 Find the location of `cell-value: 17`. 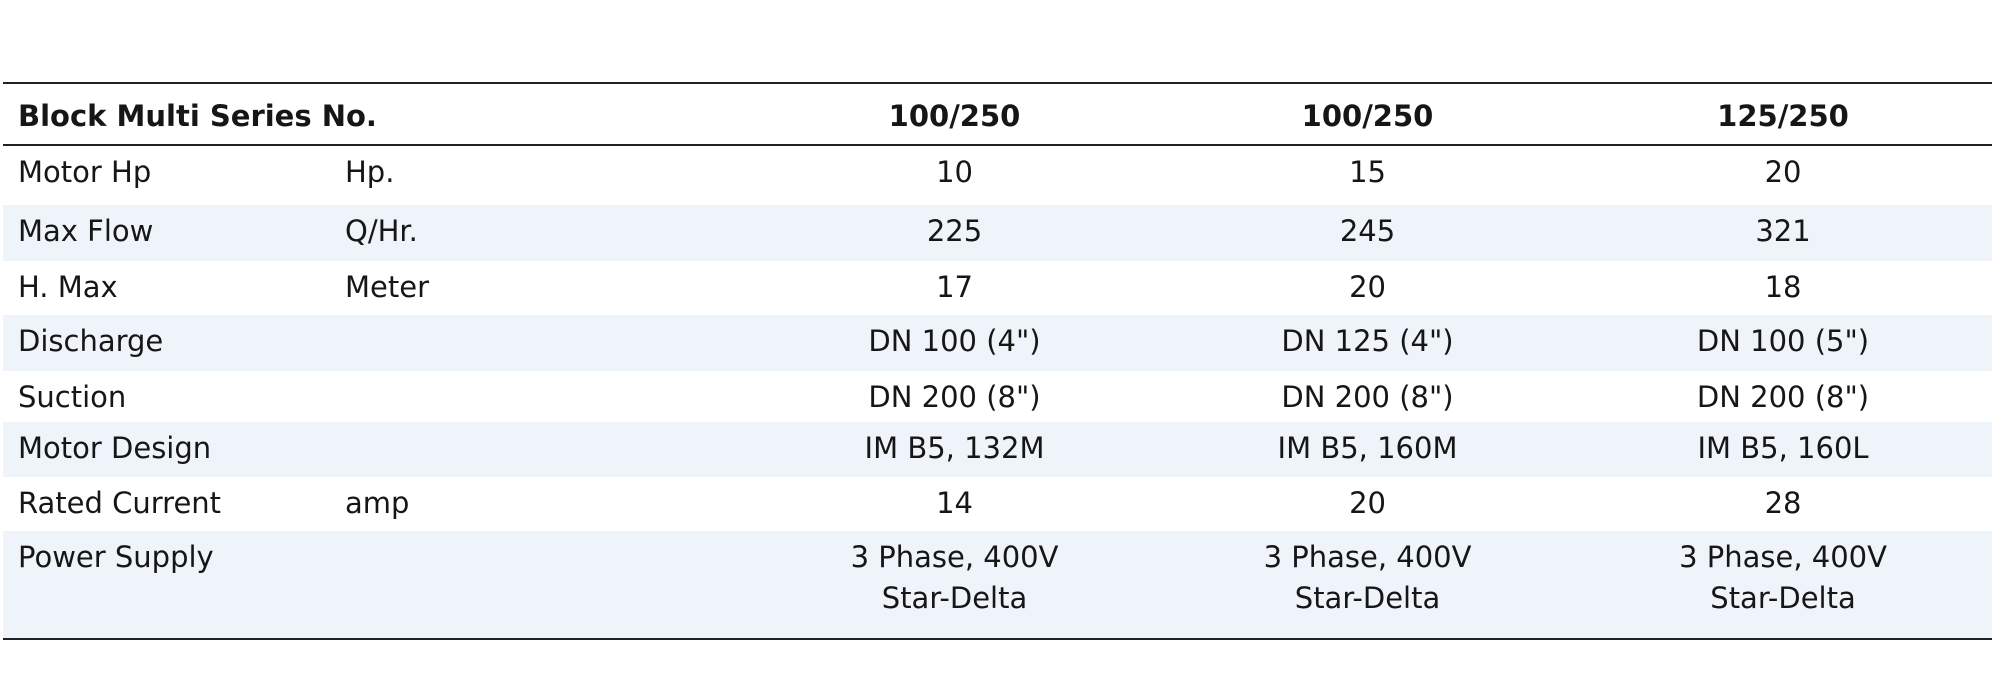

cell-value: 17 is located at coordinates (954, 287).